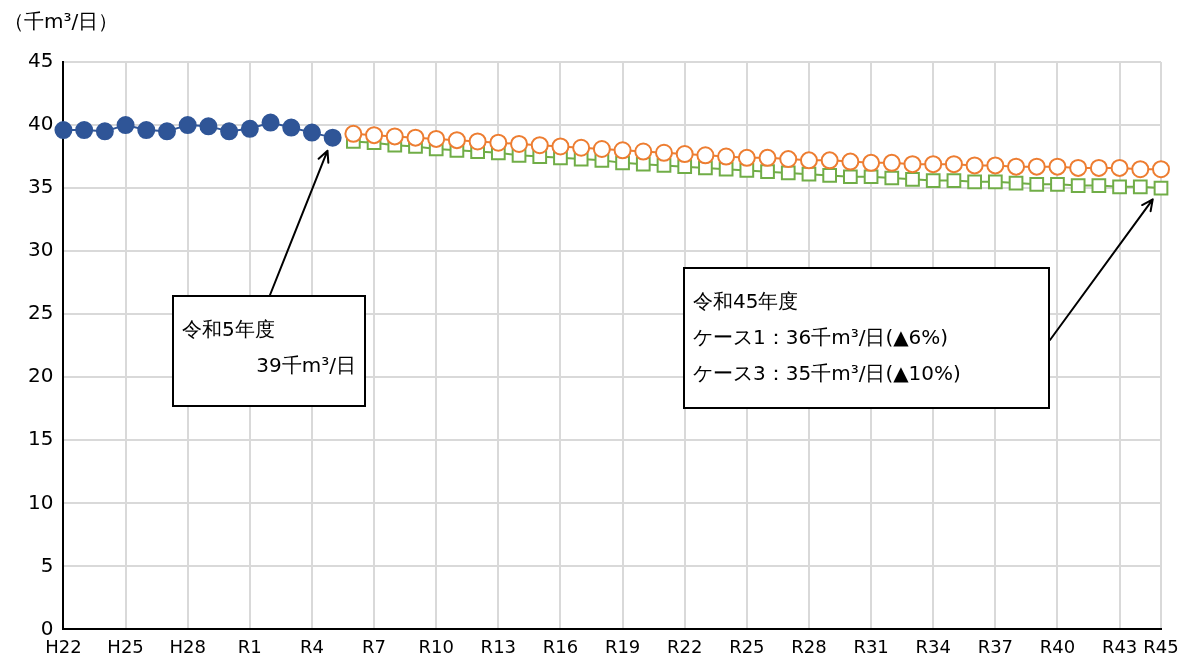  Describe the element at coordinates (809, 646) in the screenshot. I see `x-tick-label: R28` at that location.